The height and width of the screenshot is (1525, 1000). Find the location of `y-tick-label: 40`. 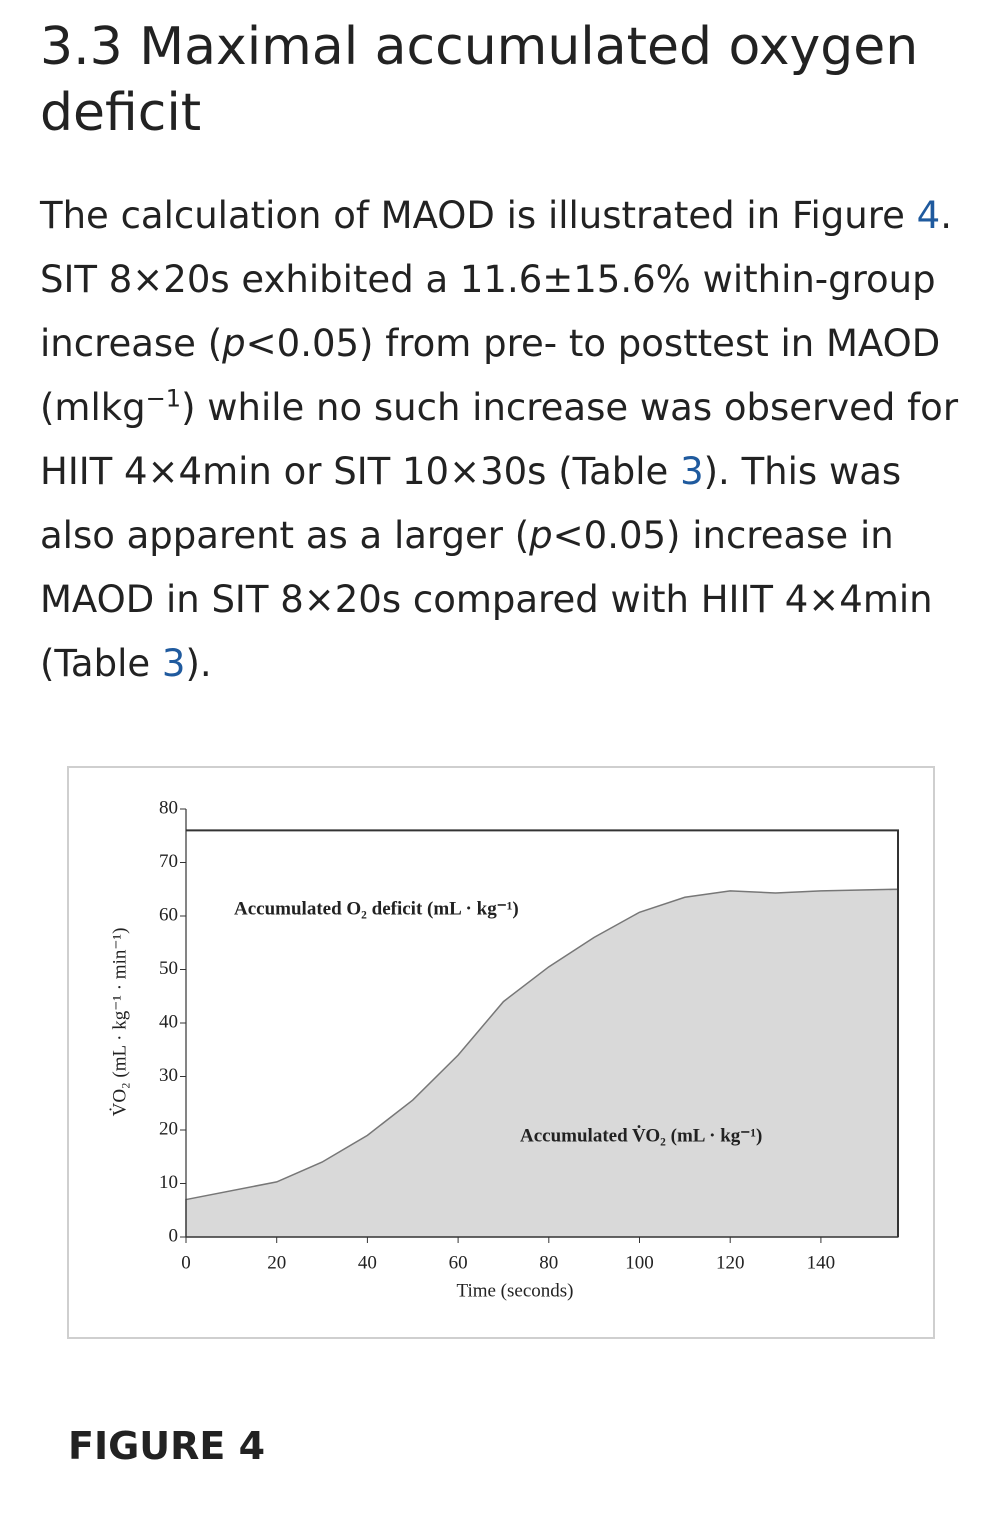

y-tick-label: 40 is located at coordinates (168, 1021).